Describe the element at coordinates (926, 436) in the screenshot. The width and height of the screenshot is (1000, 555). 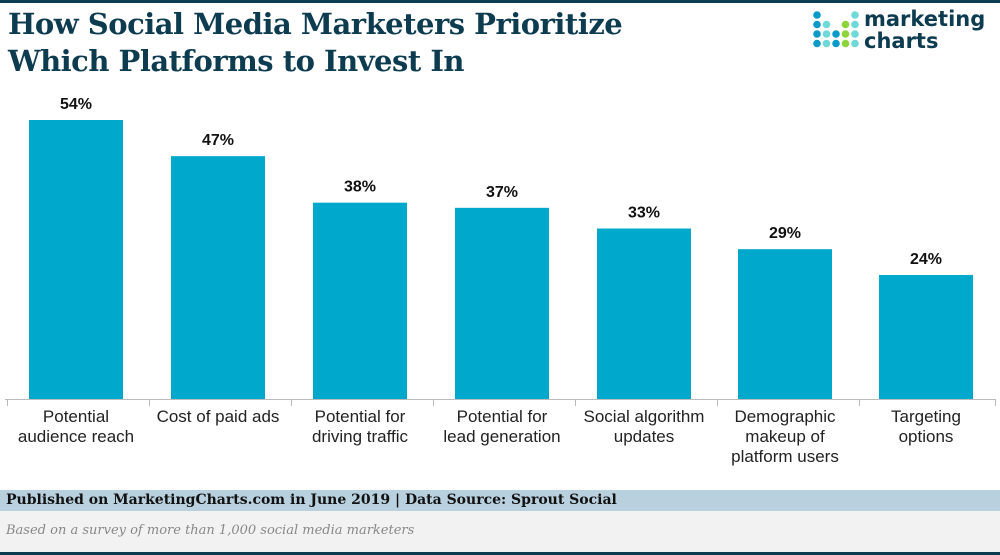
I see `category-label-line: options` at that location.